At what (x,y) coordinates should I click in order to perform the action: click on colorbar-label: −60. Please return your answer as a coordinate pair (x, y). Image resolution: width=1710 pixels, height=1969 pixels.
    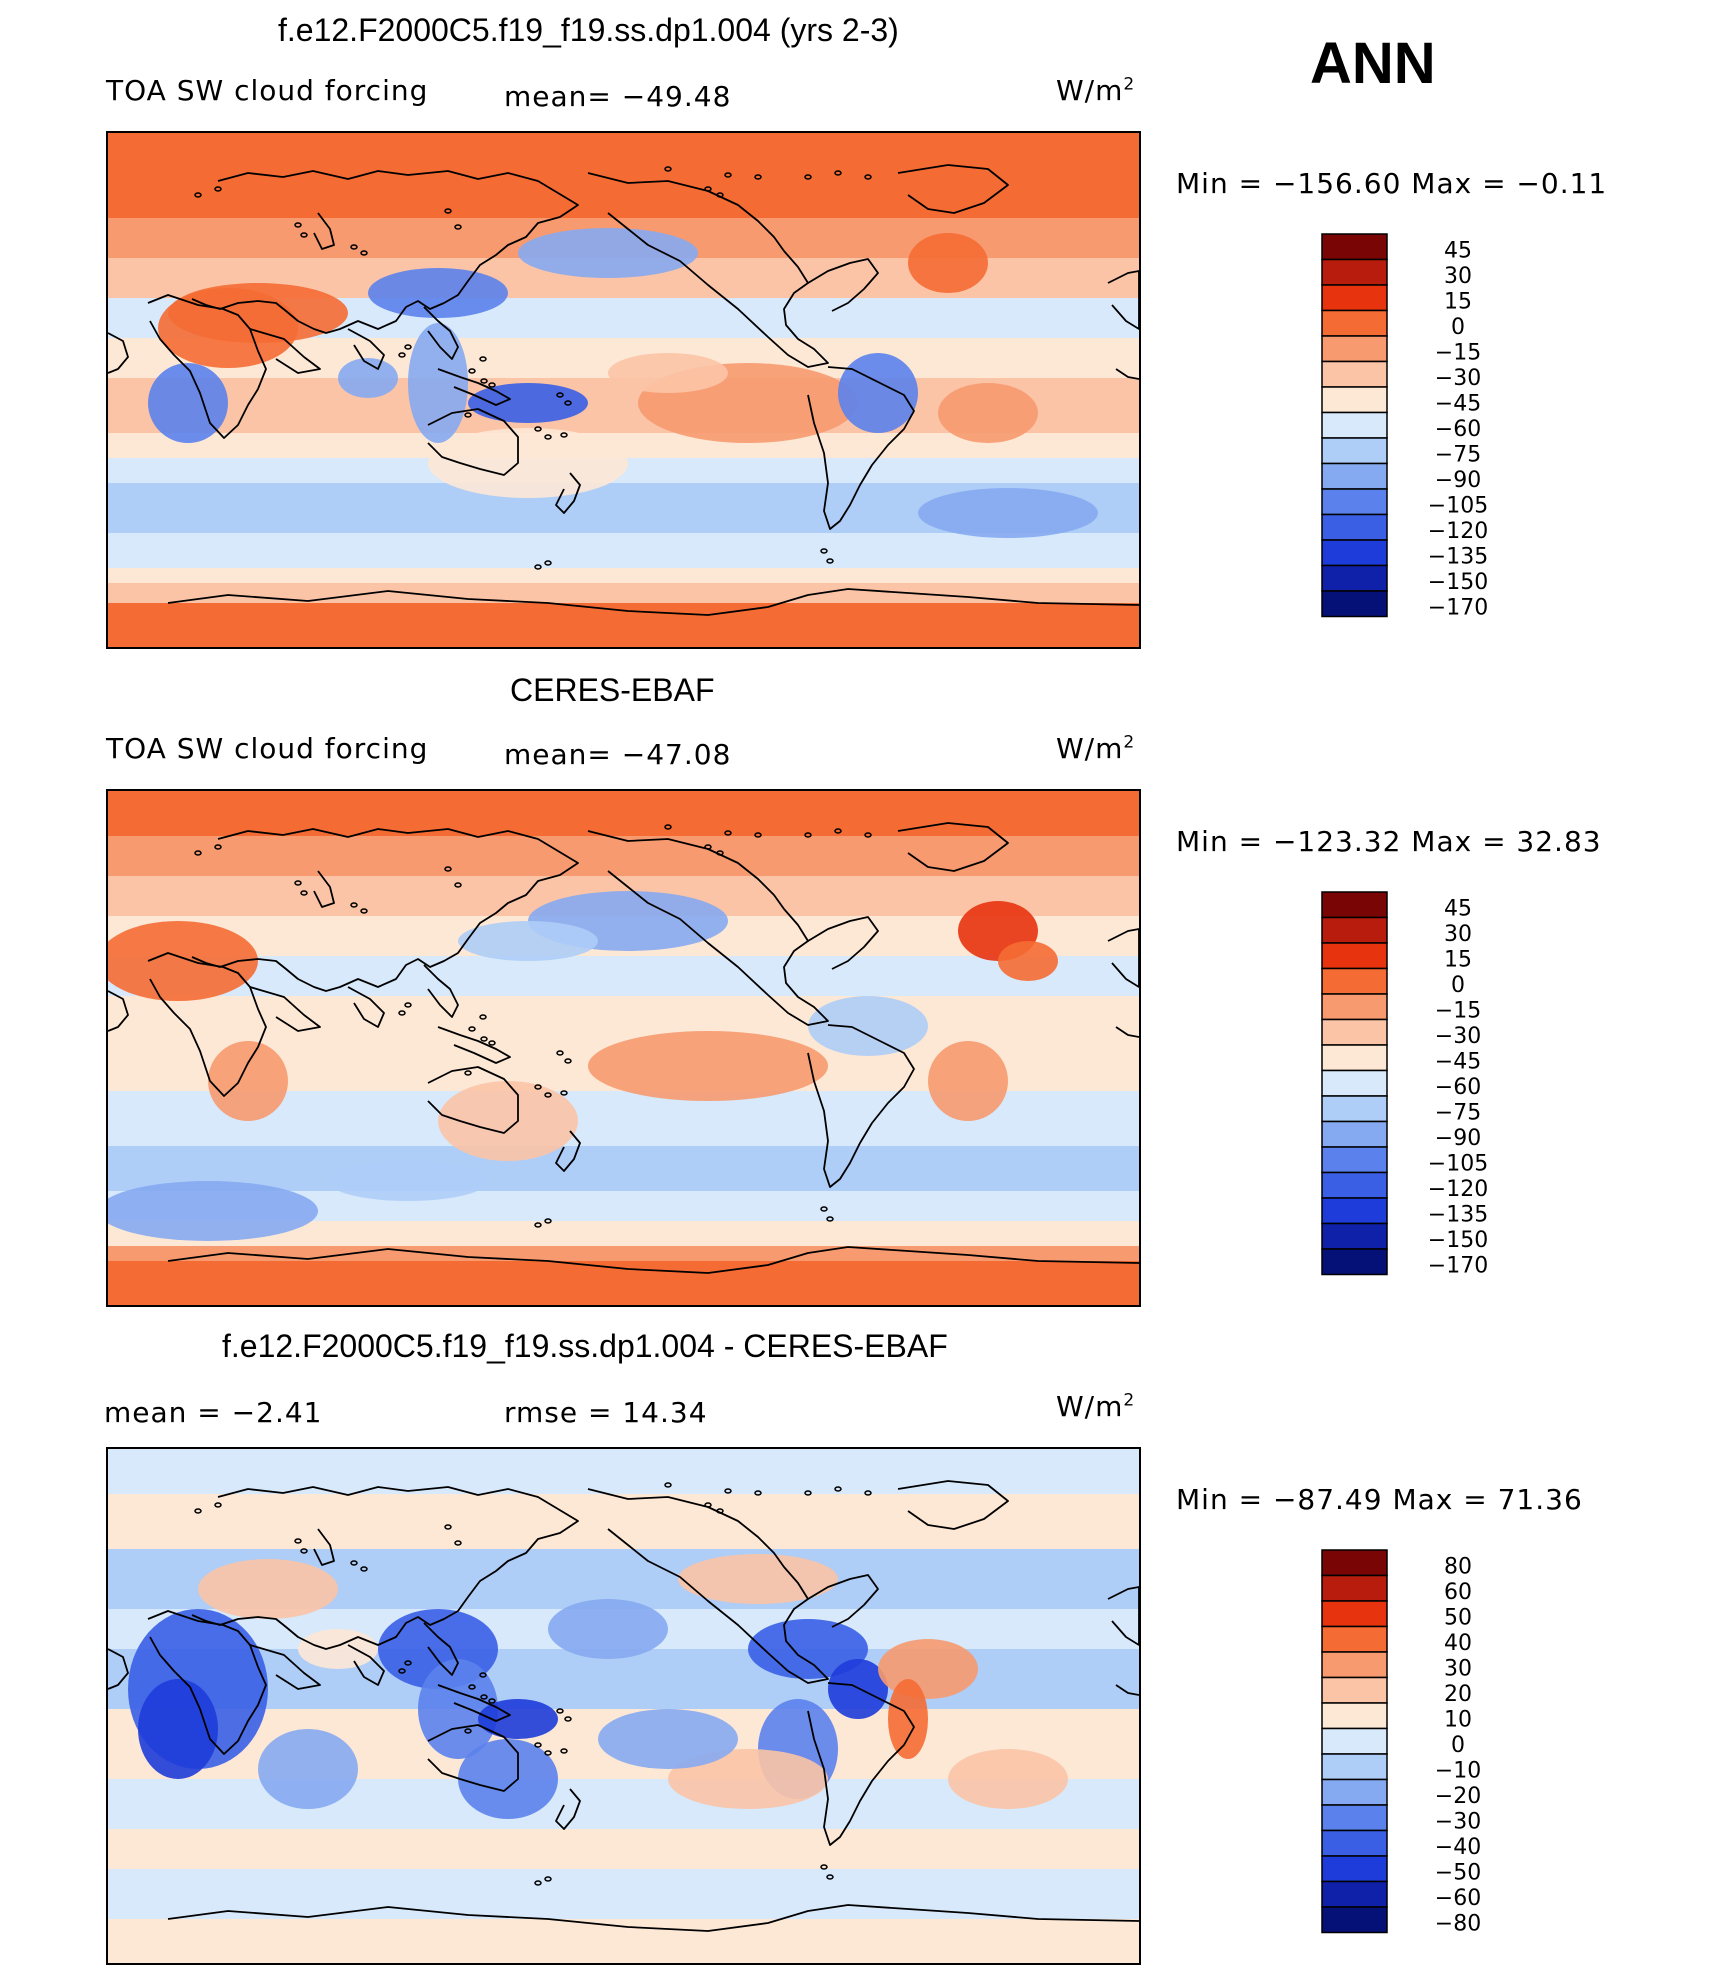
    Looking at the image, I should click on (1458, 1087).